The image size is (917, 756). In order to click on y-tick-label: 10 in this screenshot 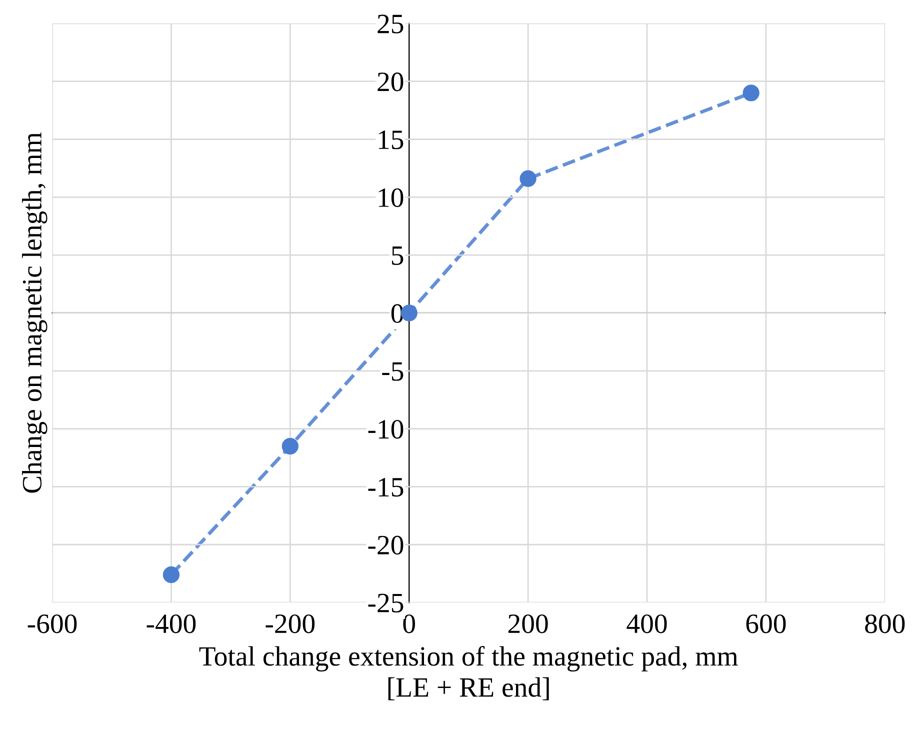, I will do `click(391, 198)`.